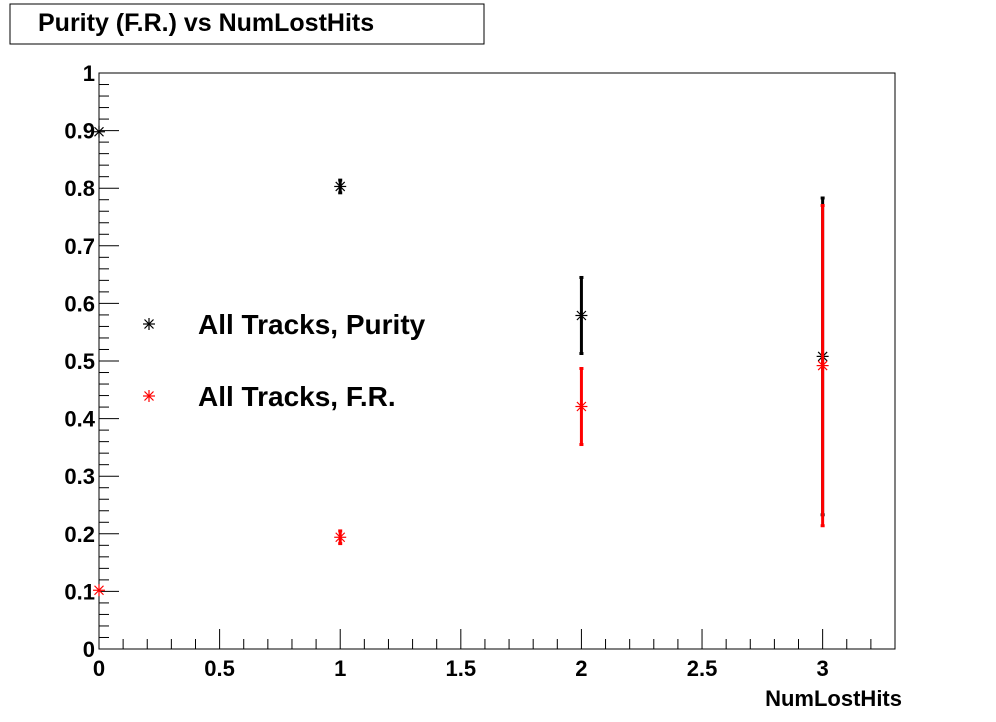  What do you see at coordinates (79, 303) in the screenshot?
I see `y-tick-label: 0.6` at bounding box center [79, 303].